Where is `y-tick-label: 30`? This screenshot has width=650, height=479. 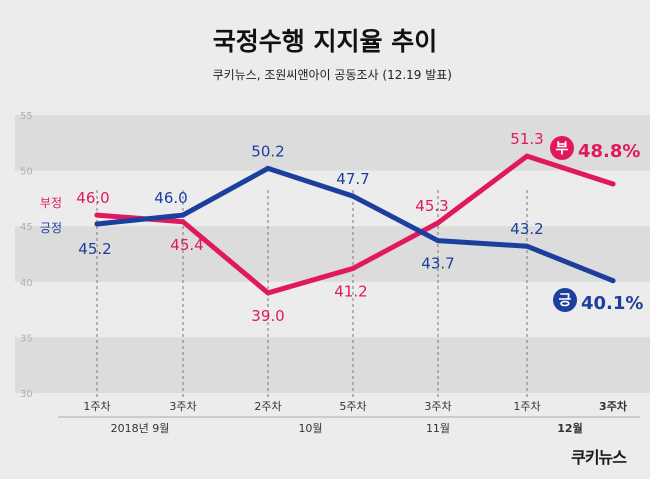 y-tick-label: 30 is located at coordinates (26, 394).